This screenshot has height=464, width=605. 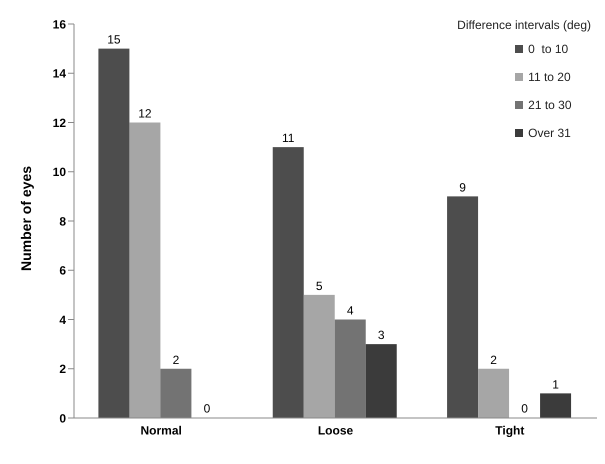 What do you see at coordinates (161, 431) in the screenshot?
I see `x-tick-label: Normal` at bounding box center [161, 431].